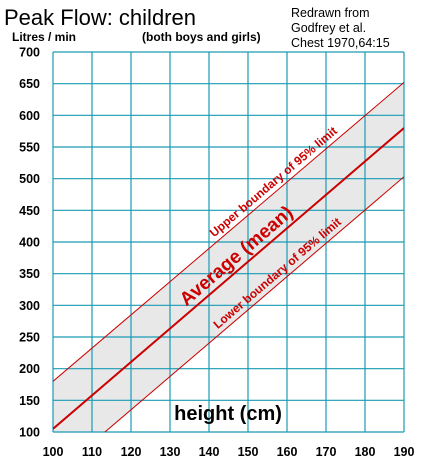 This screenshot has width=425, height=472. What do you see at coordinates (29, 53) in the screenshot?
I see `y-tick-label-700: 700` at bounding box center [29, 53].